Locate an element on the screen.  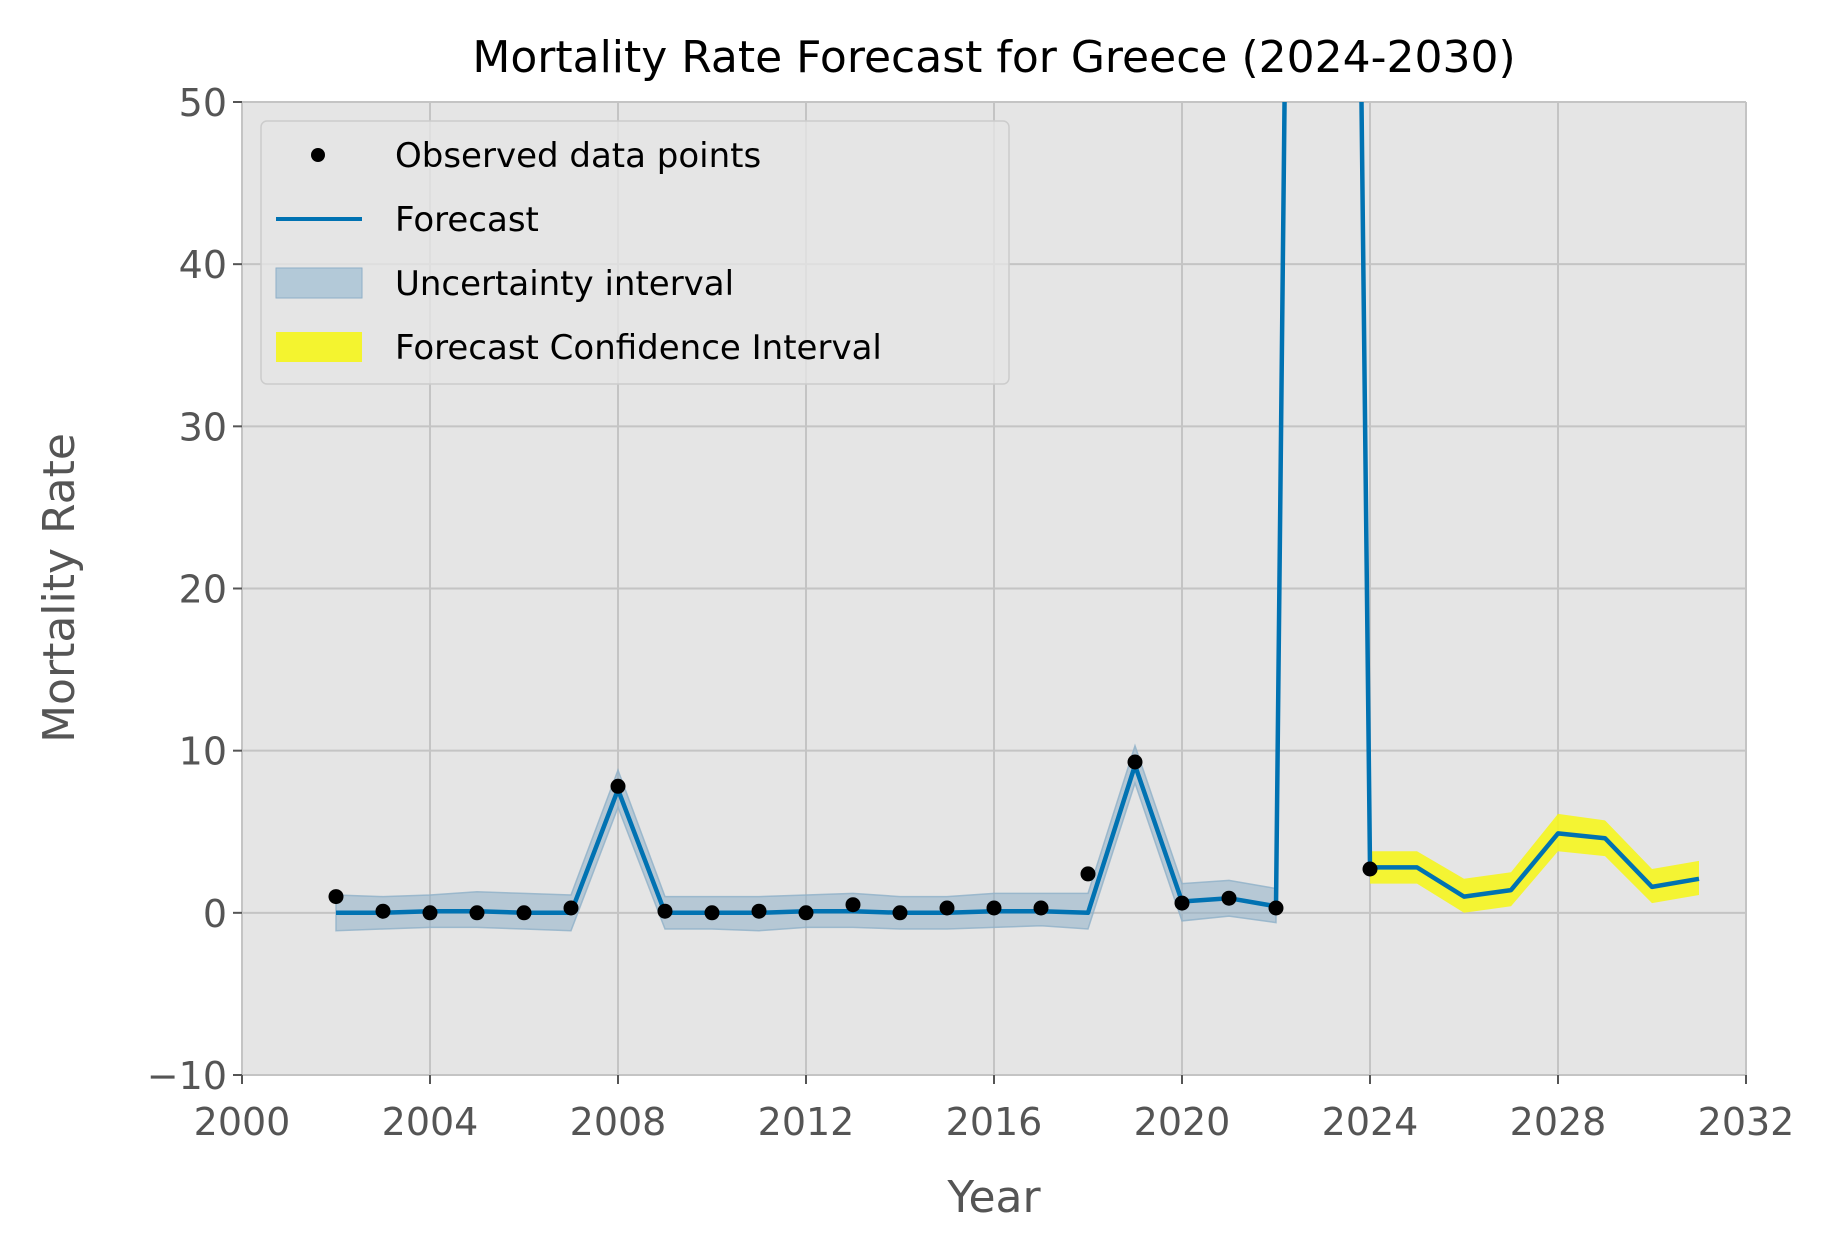
legend-frame is located at coordinates (635, 252).